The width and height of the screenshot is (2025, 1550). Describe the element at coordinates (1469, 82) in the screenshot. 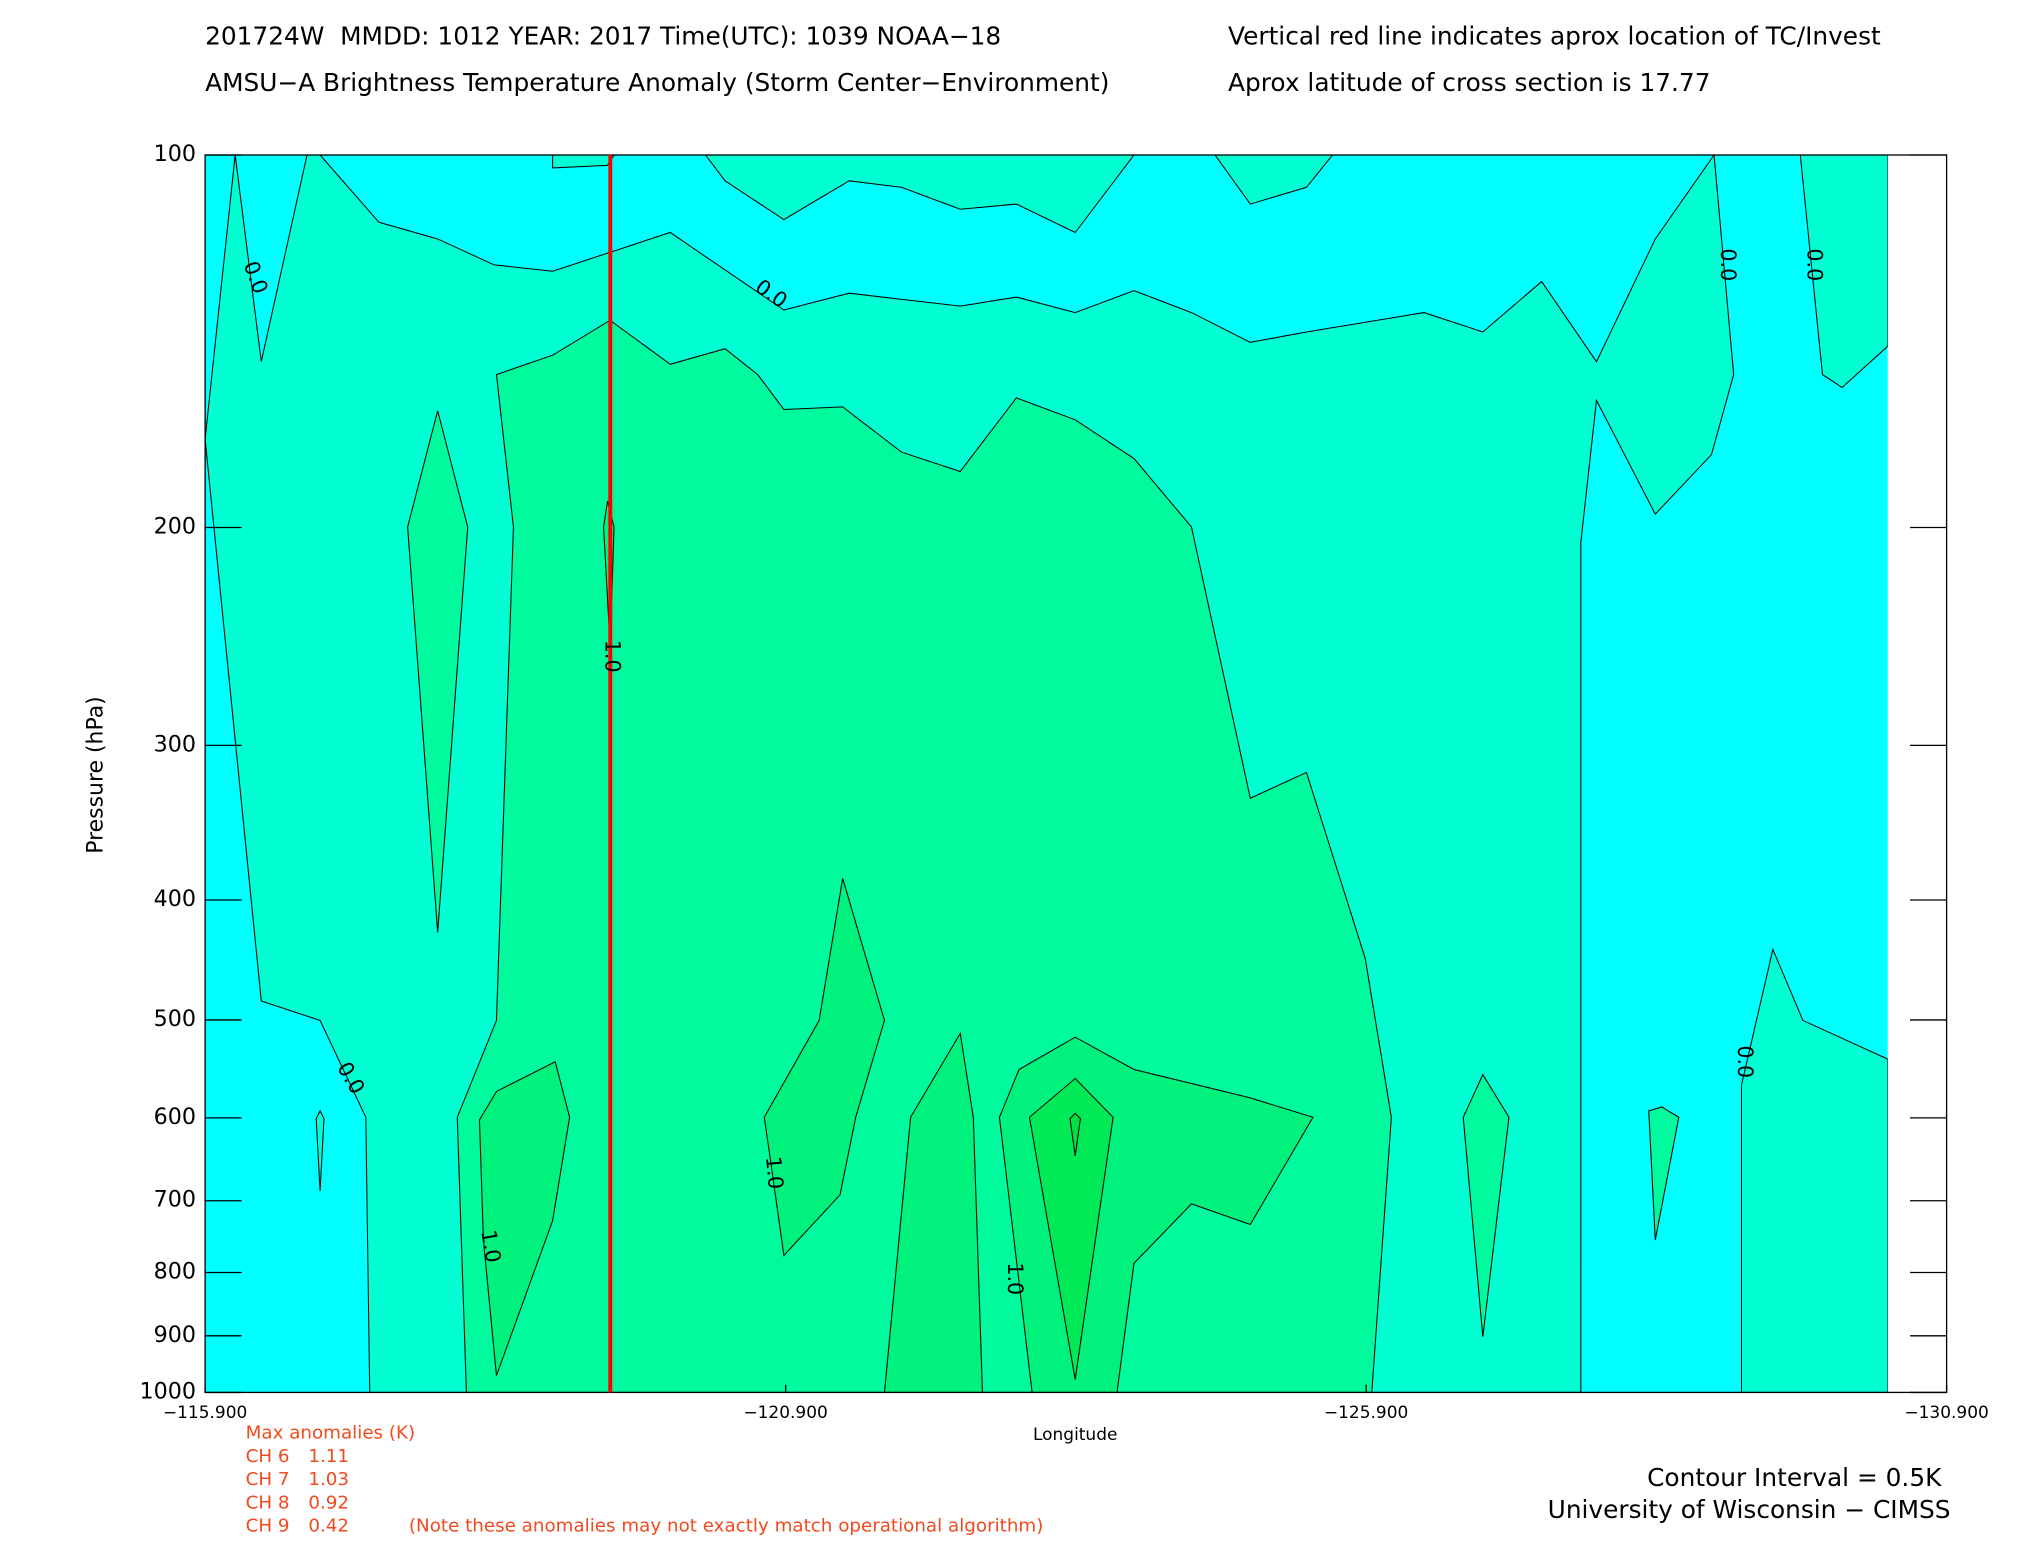

I see `subtitle-right: Aprox latitude of cross section is 17.77` at that location.